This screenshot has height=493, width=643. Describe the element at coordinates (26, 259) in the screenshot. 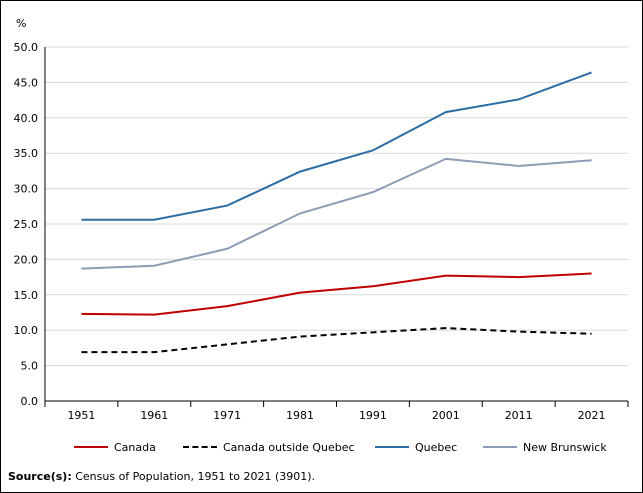

I see `y-tick-label: 20.0` at that location.